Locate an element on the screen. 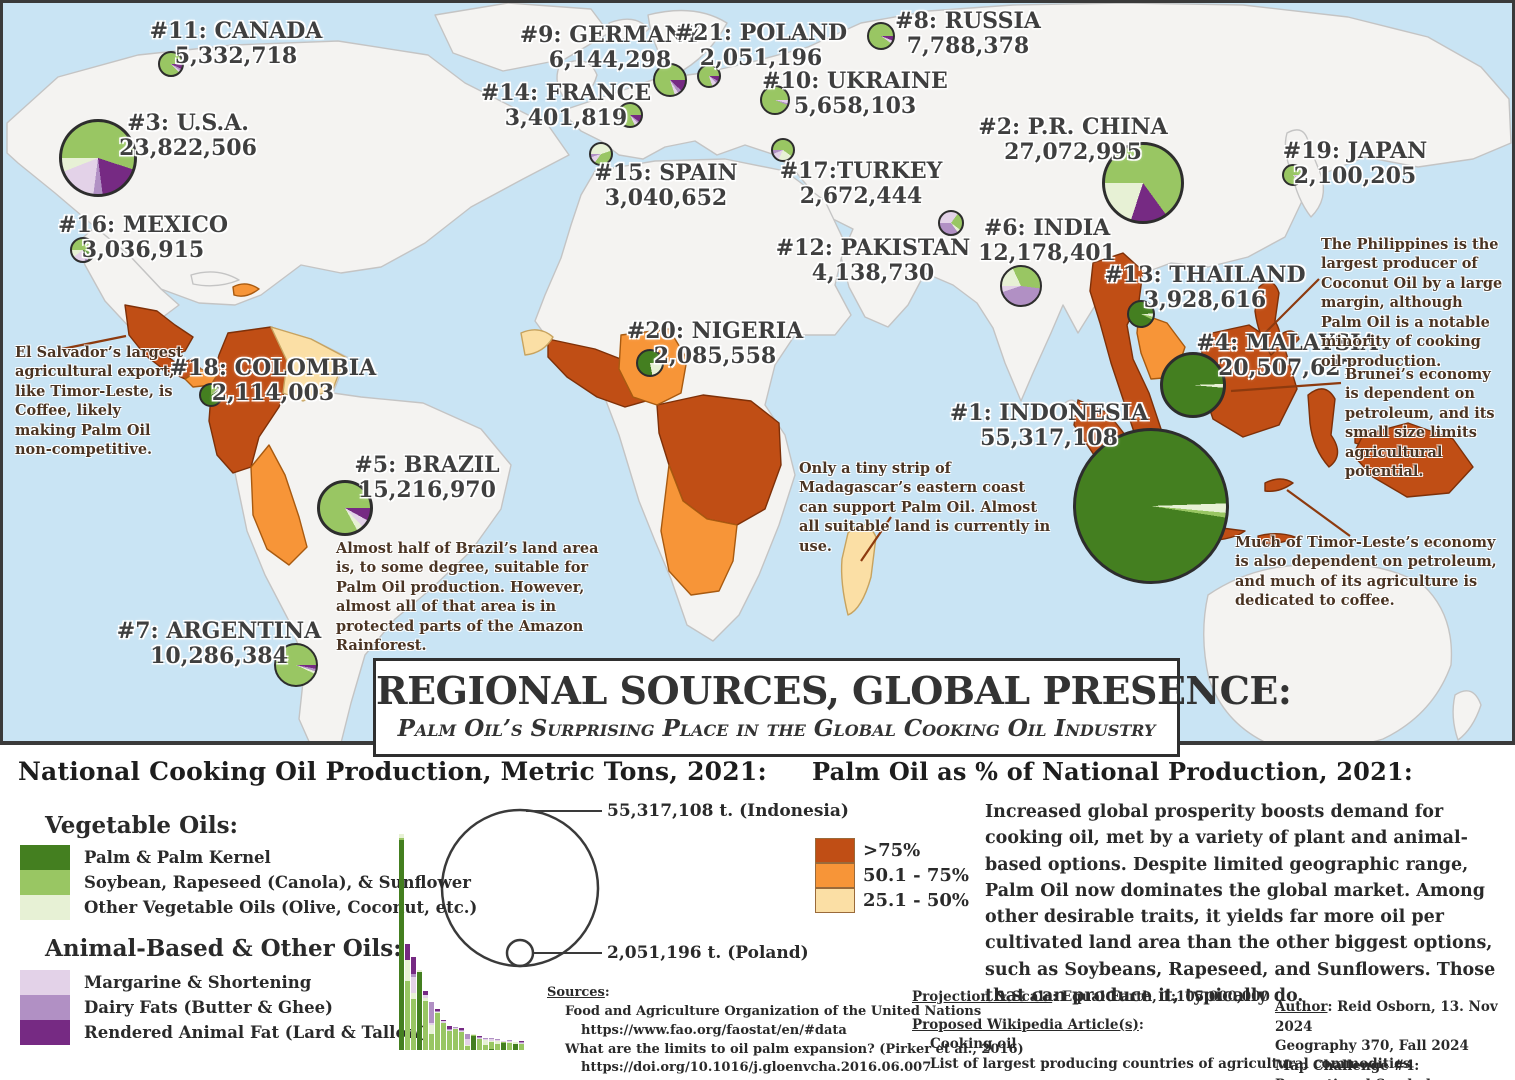 This screenshot has height=1080, width=1515. country-production-value: 3,036,915 is located at coordinates (143, 250).